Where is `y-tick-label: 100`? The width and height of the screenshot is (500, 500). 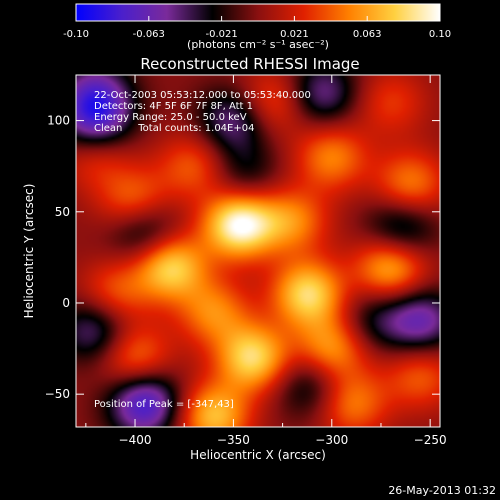
y-tick-label: 100 is located at coordinates (58, 121).